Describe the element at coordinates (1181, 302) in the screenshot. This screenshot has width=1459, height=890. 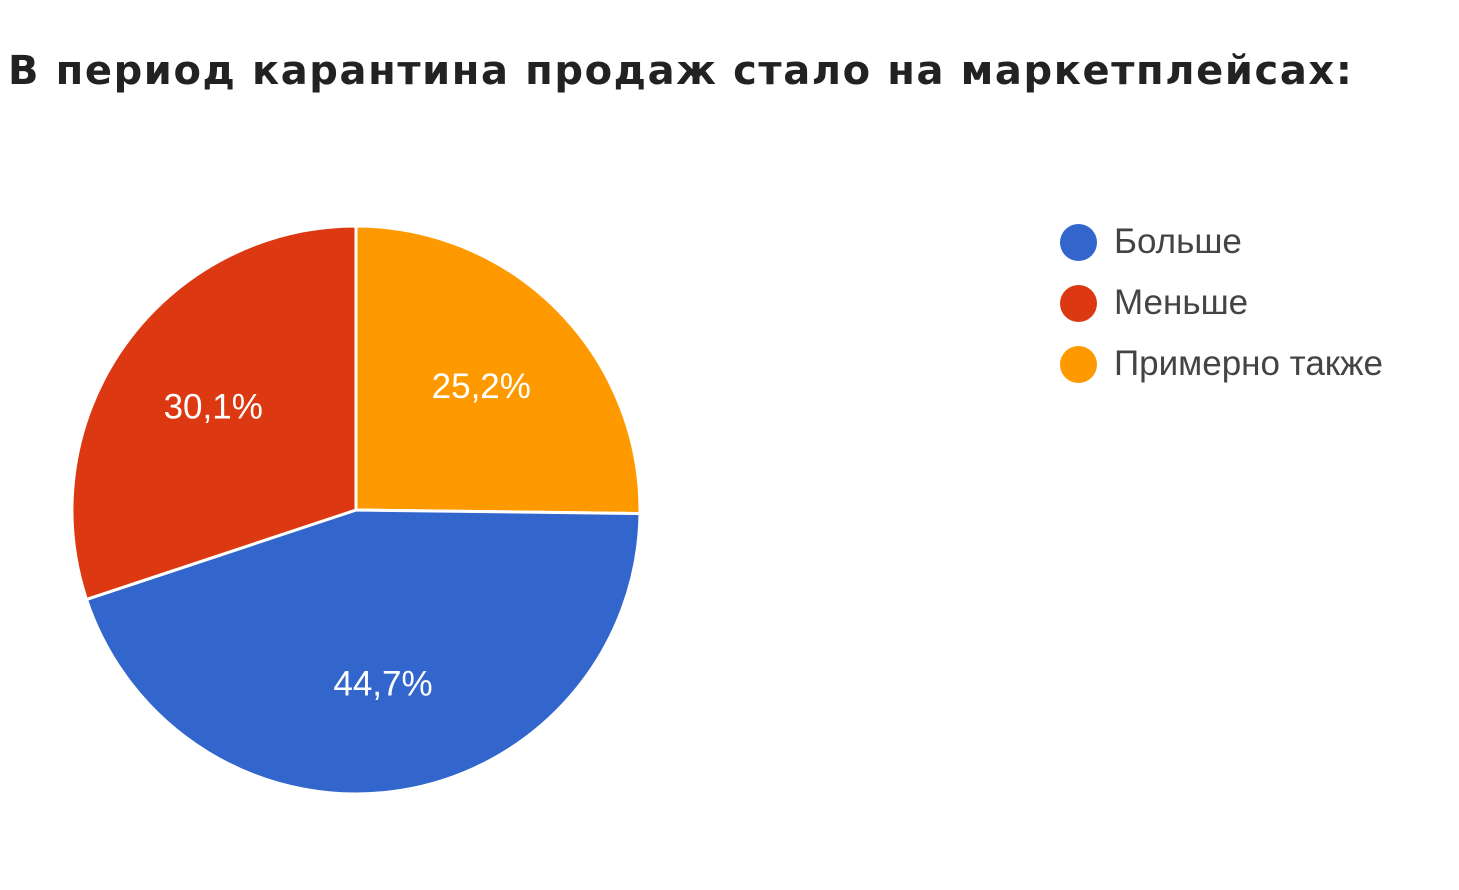
I see `legend-label: Меньше` at that location.